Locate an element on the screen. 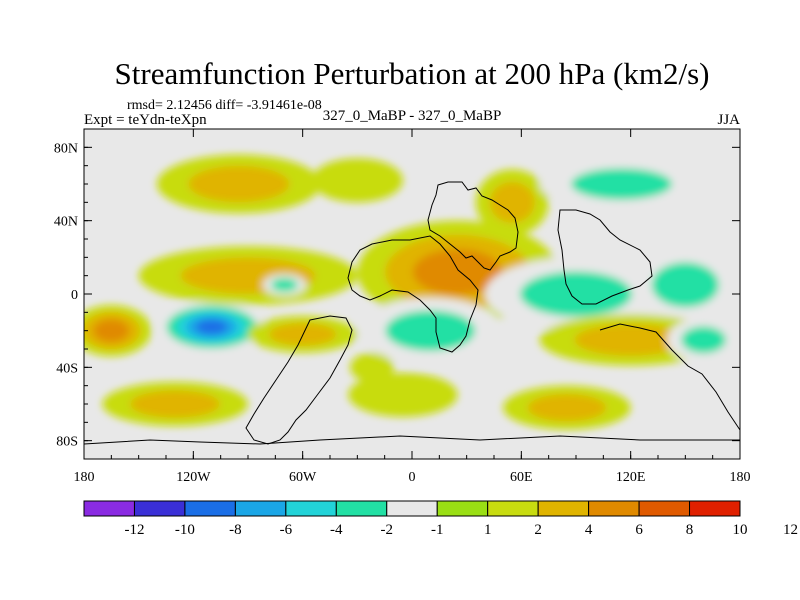 This screenshot has height=600, width=800. colorbar-label: 8 is located at coordinates (690, 530).